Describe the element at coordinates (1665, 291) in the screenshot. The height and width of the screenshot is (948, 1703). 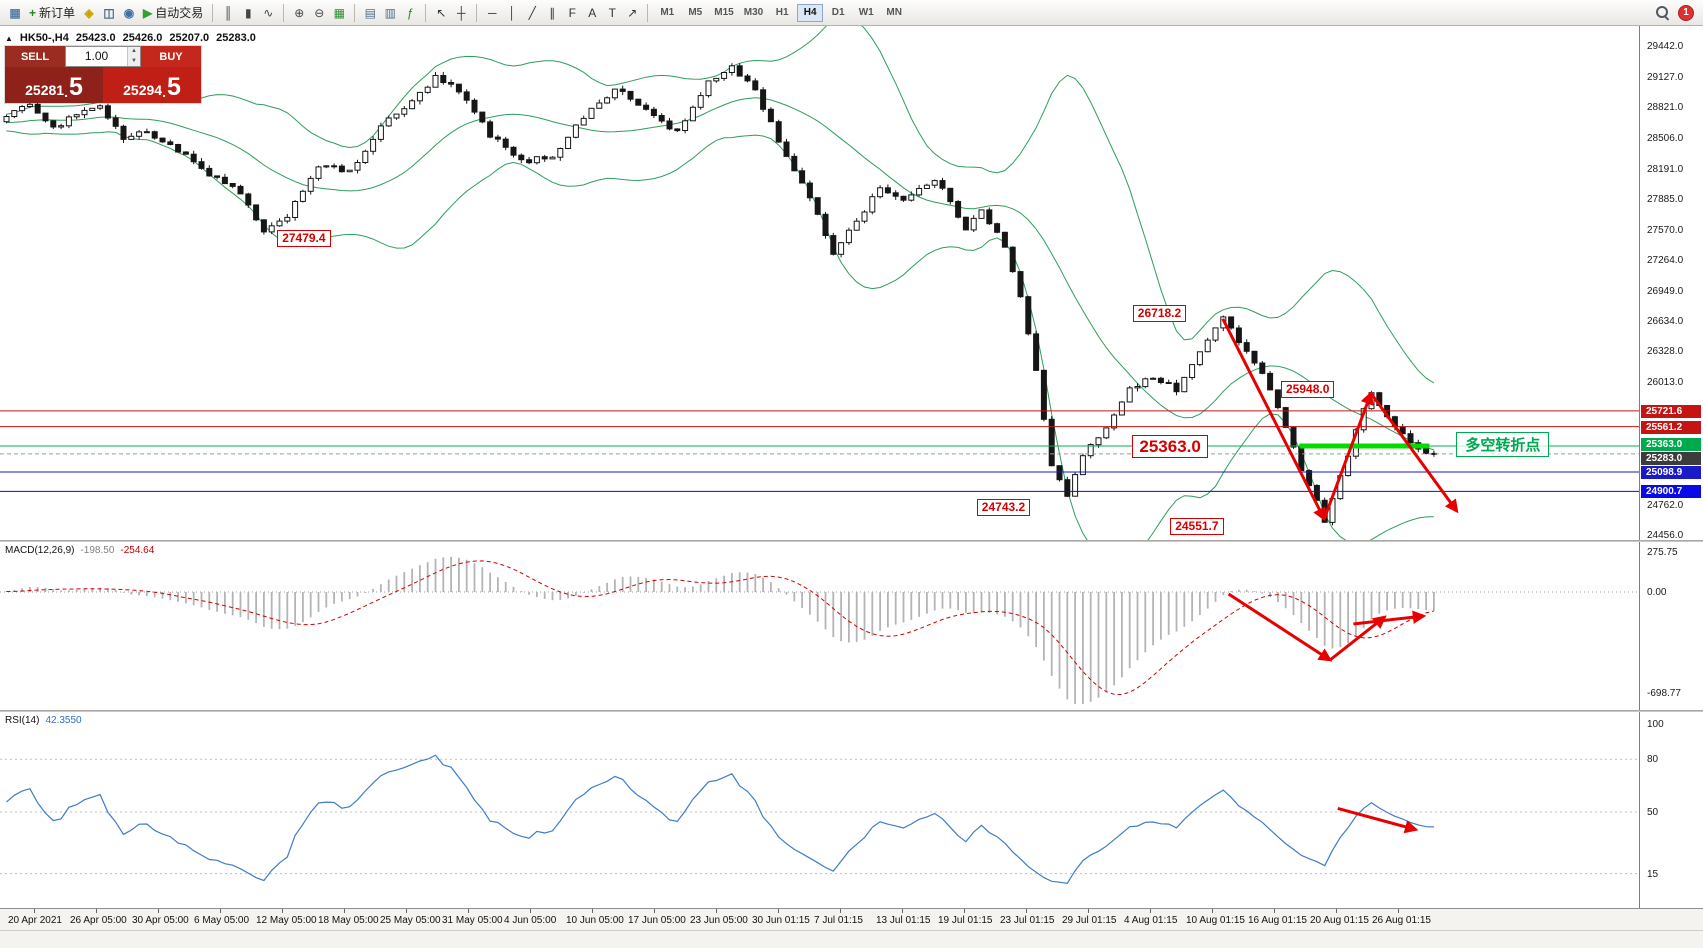
I see `price-scale-tick: 26949.0` at that location.